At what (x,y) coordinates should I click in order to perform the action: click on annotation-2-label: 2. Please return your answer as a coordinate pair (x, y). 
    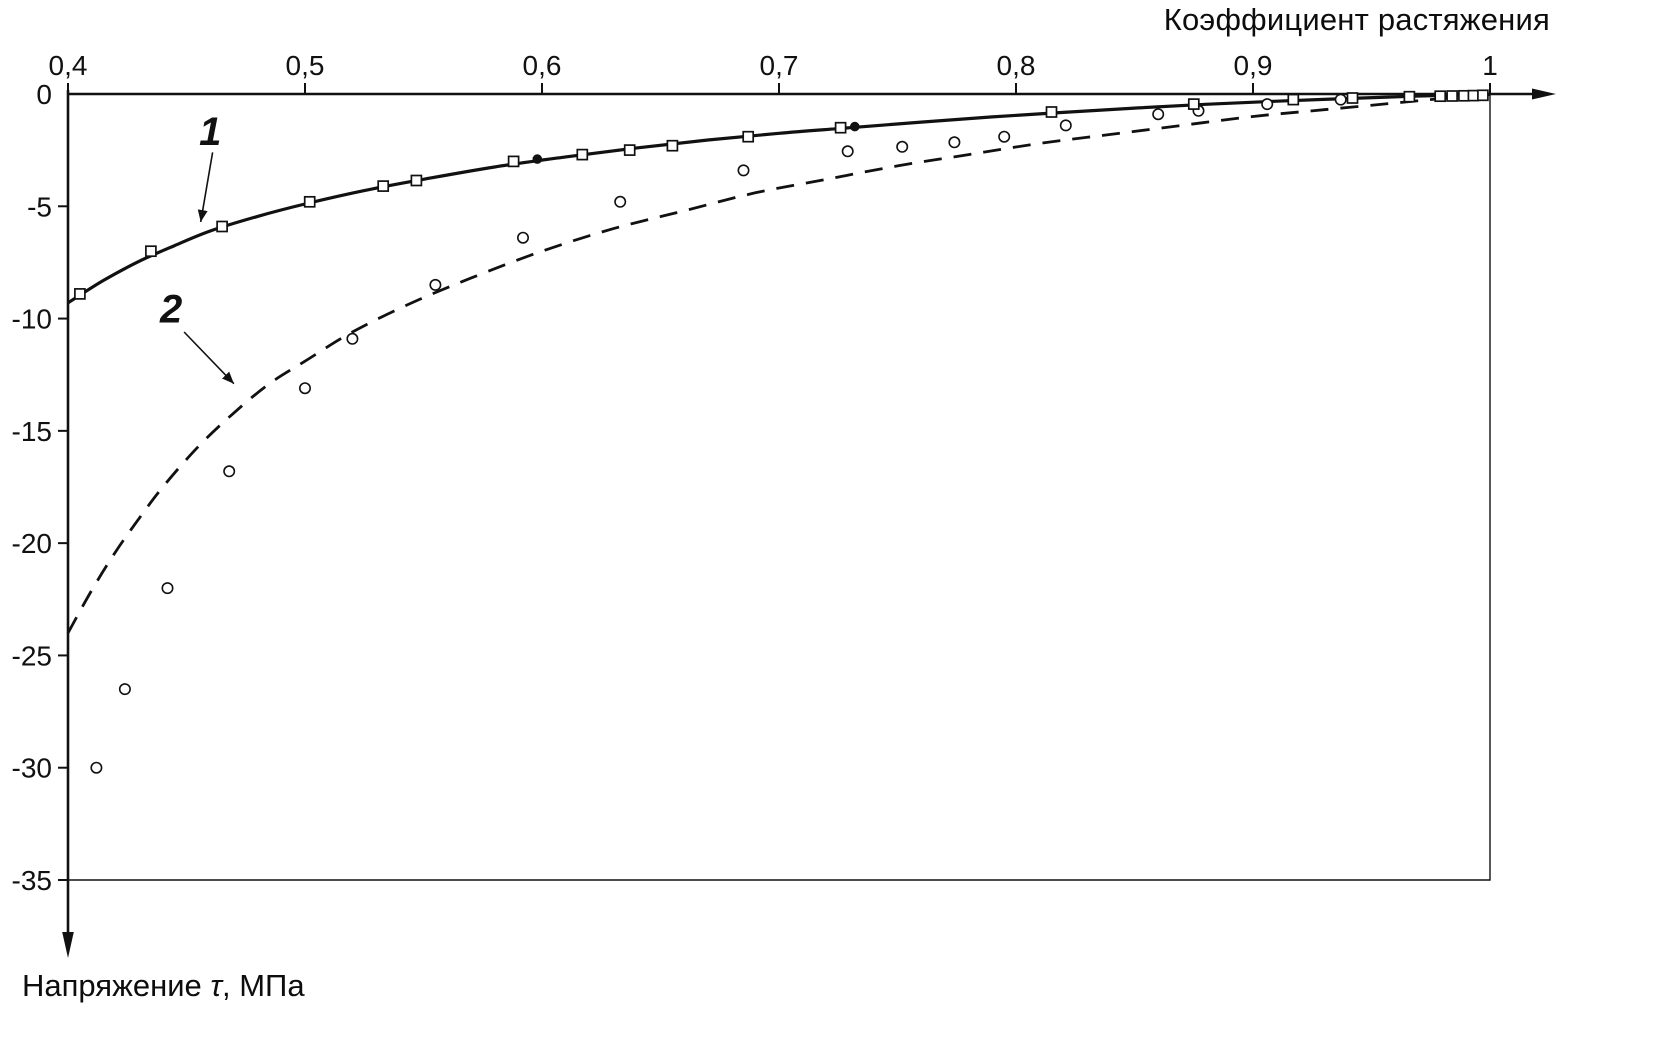
    Looking at the image, I should click on (170, 310).